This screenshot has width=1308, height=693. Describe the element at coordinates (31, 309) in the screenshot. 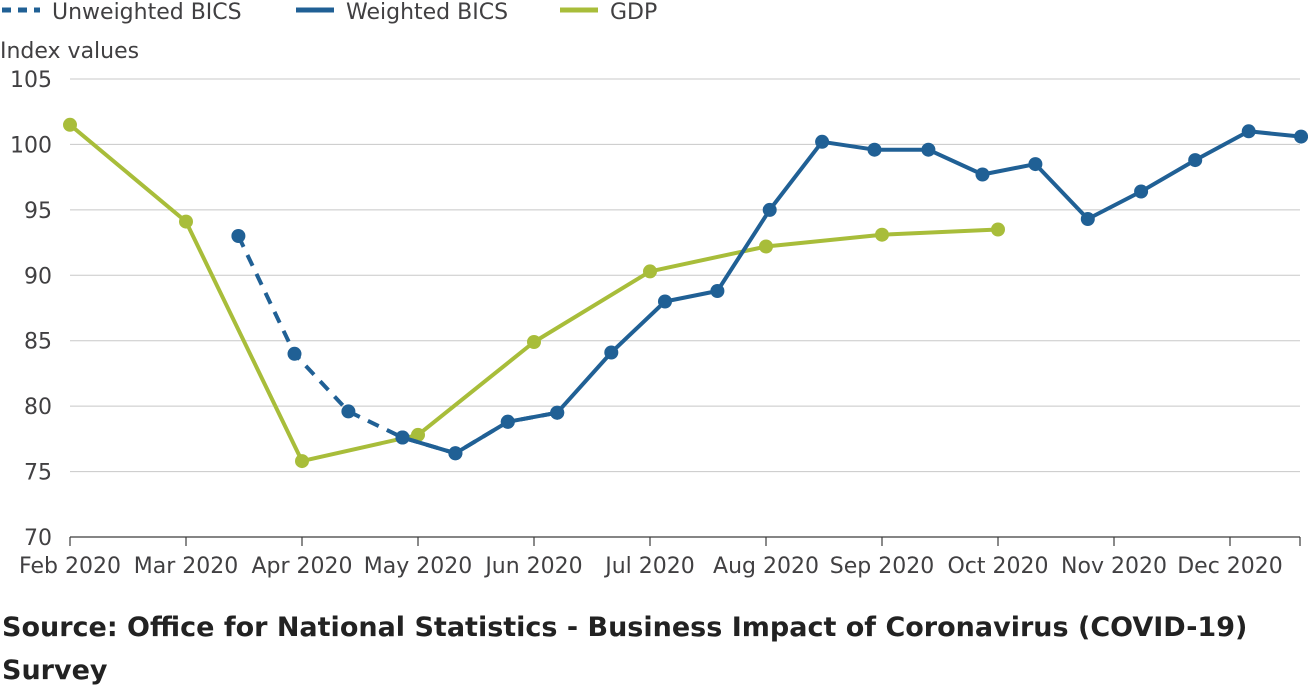

I see `y-axis-ticks: 70 75 80 85 90 95 100 105` at that location.